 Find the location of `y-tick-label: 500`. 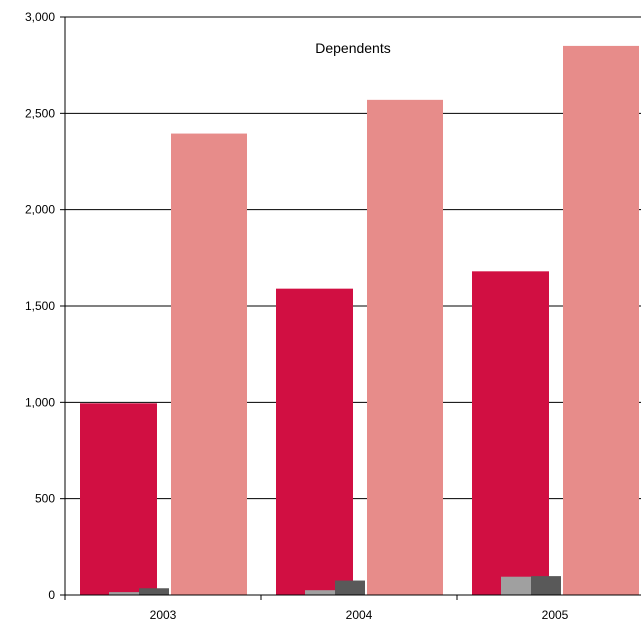

y-tick-label: 500 is located at coordinates (45, 499).